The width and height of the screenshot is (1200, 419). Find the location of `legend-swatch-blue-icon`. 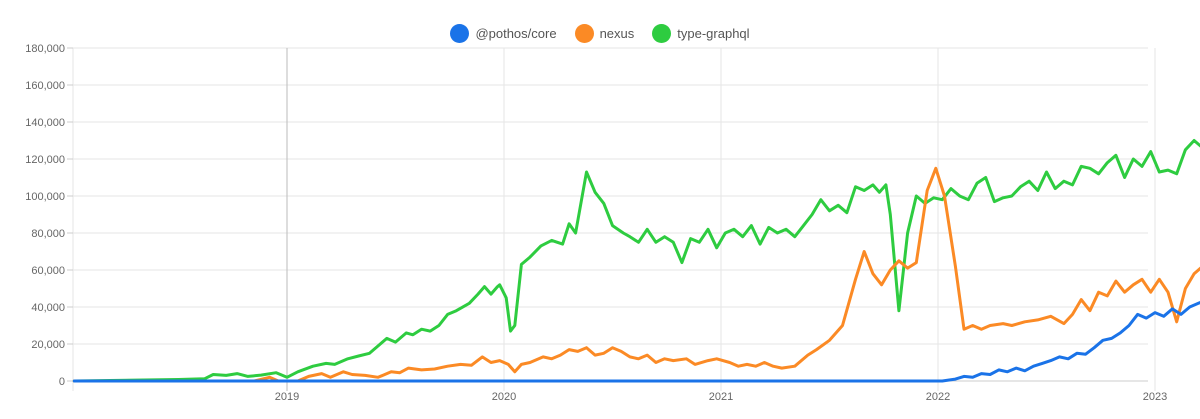

legend-swatch-blue-icon is located at coordinates (460, 33).